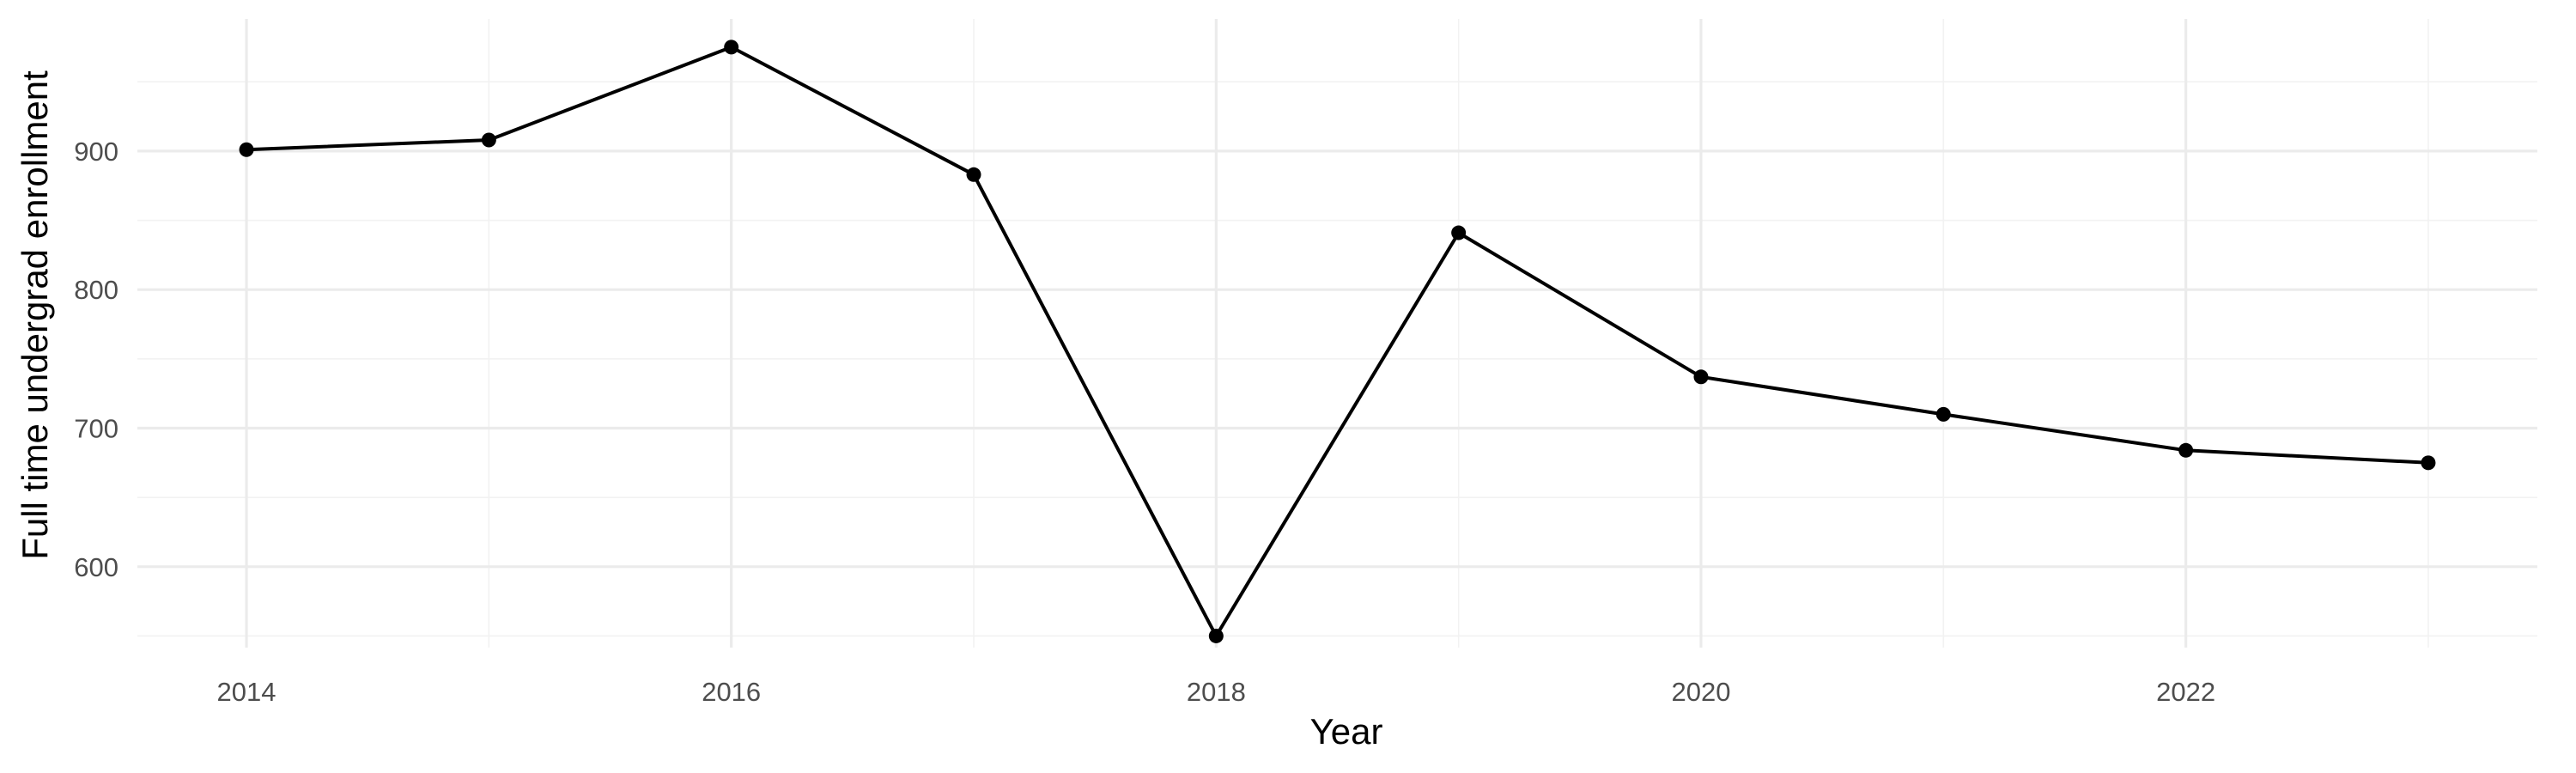 This screenshot has width=2576, height=773. Describe the element at coordinates (2185, 692) in the screenshot. I see `x-tick-label: 2022` at that location.